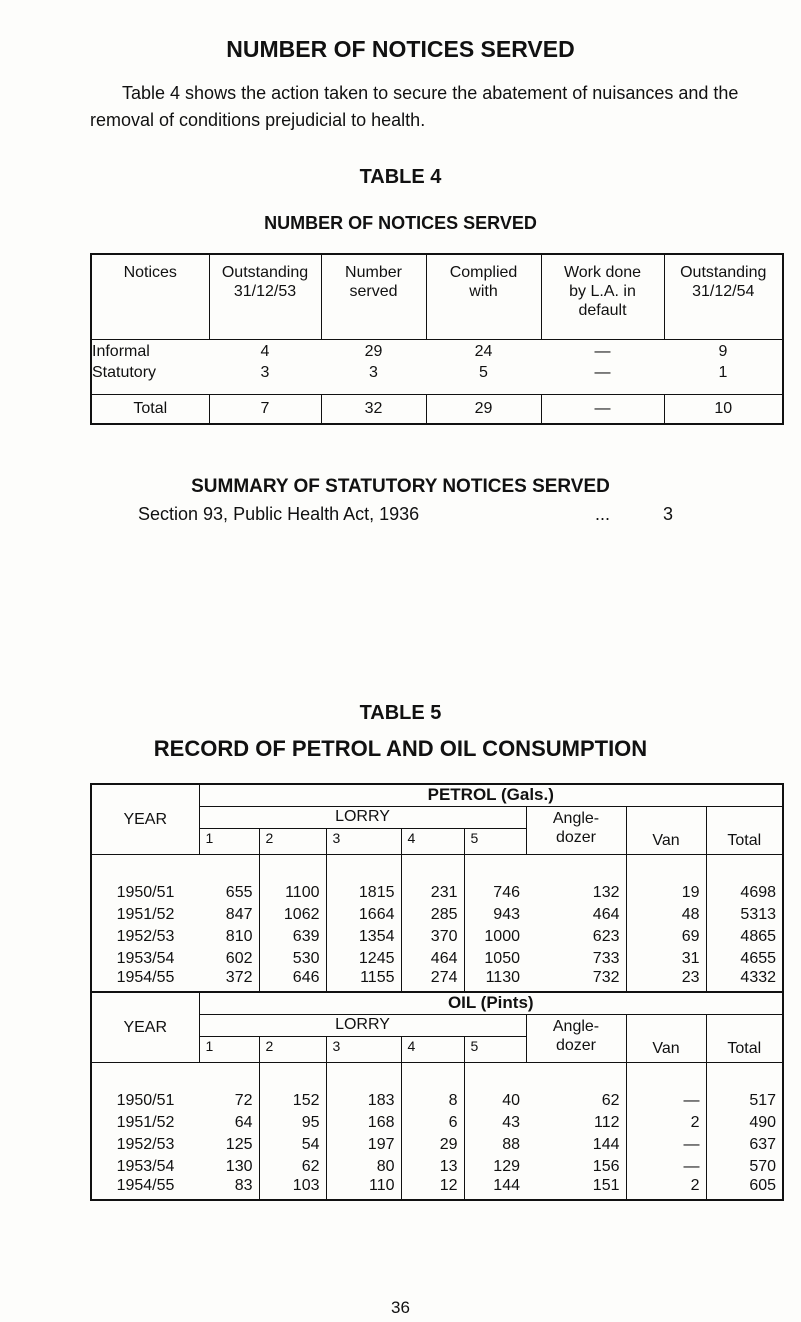 This screenshot has height=1322, width=801. I want to click on value-cell: 130, so click(239, 1166).